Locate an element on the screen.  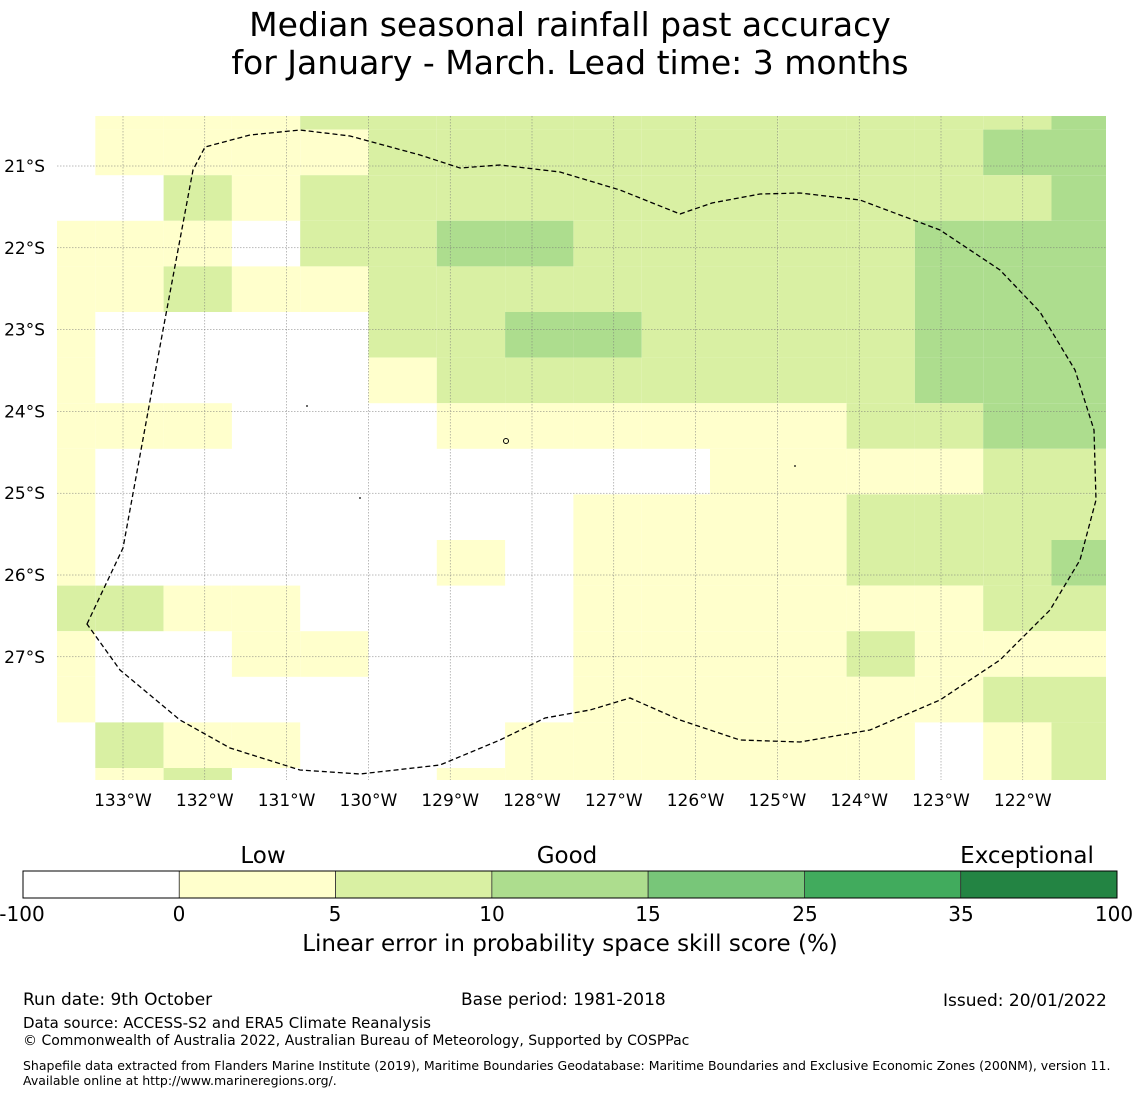
latitude-label: 25°S is located at coordinates (24, 494).